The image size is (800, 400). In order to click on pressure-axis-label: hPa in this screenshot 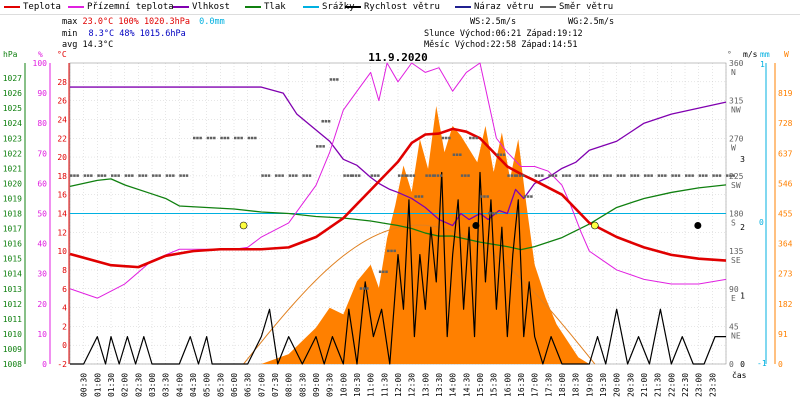, I will do `click(10, 54)`.